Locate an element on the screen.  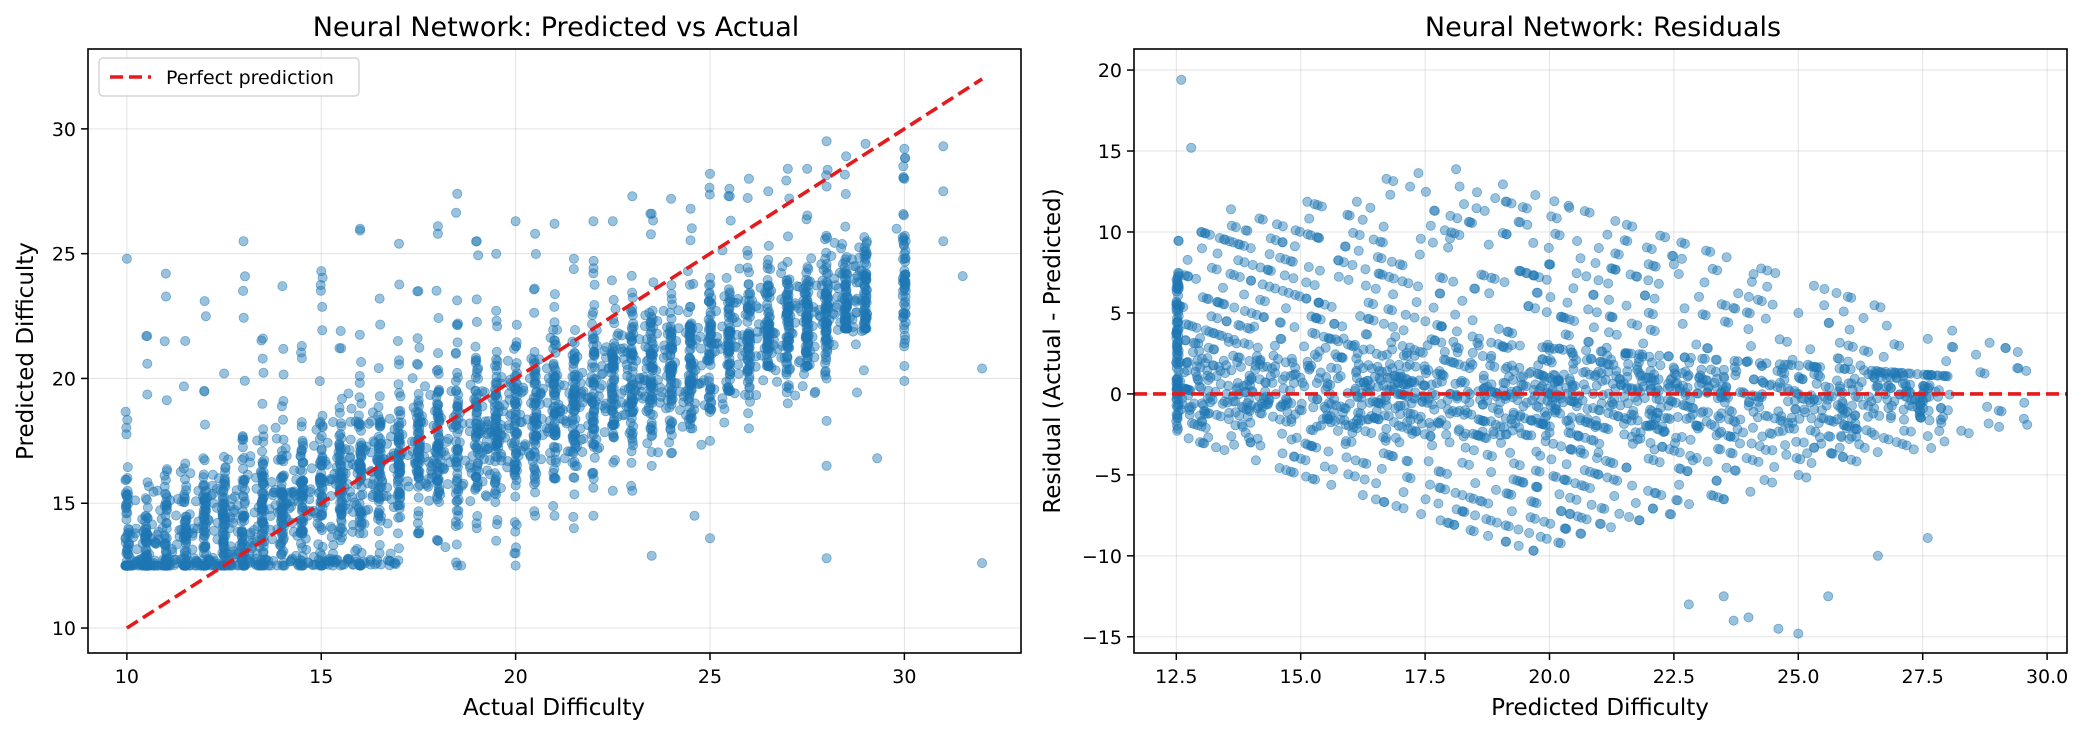
left-x-axis-label: Actual Difficulty is located at coordinates (554, 708).